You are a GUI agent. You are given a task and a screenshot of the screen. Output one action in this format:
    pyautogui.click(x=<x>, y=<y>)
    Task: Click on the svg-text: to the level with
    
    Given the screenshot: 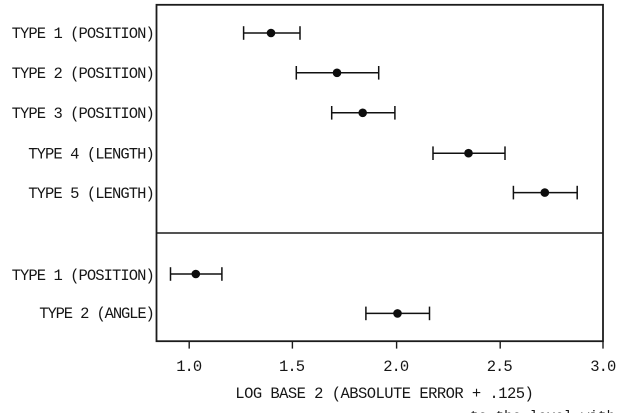 What is the action you would take?
    pyautogui.click(x=542, y=411)
    